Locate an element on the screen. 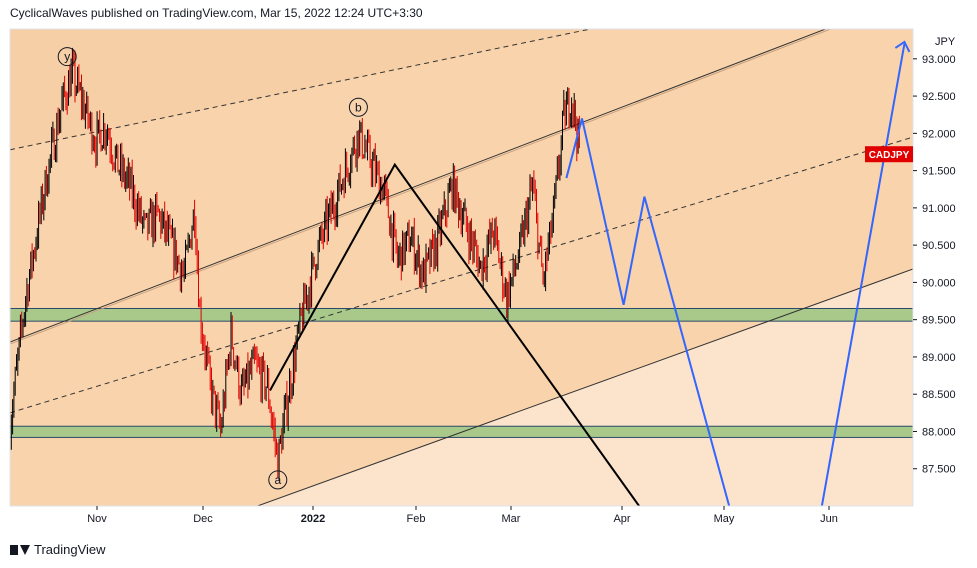  x-tick-label: Jun is located at coordinates (829, 519).